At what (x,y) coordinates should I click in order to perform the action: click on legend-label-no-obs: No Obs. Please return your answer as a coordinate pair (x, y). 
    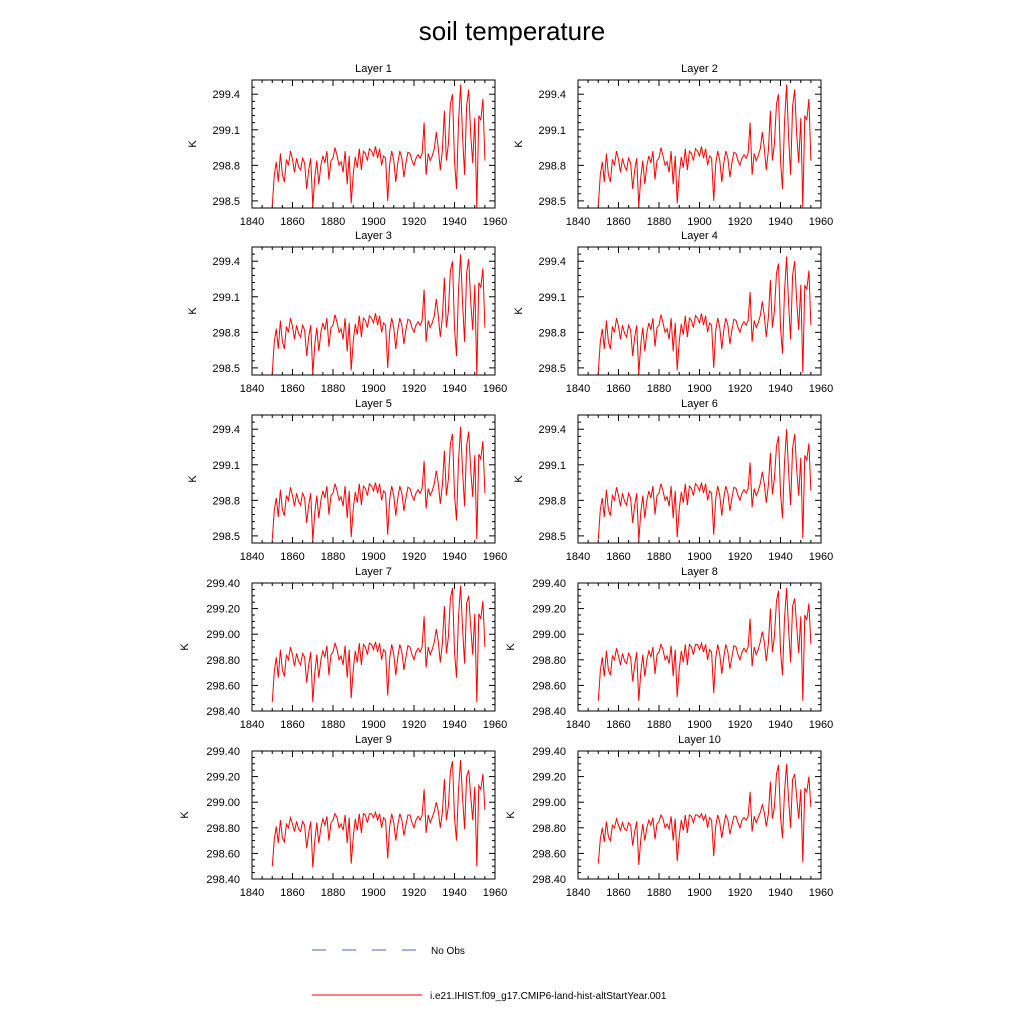
    Looking at the image, I should click on (448, 951).